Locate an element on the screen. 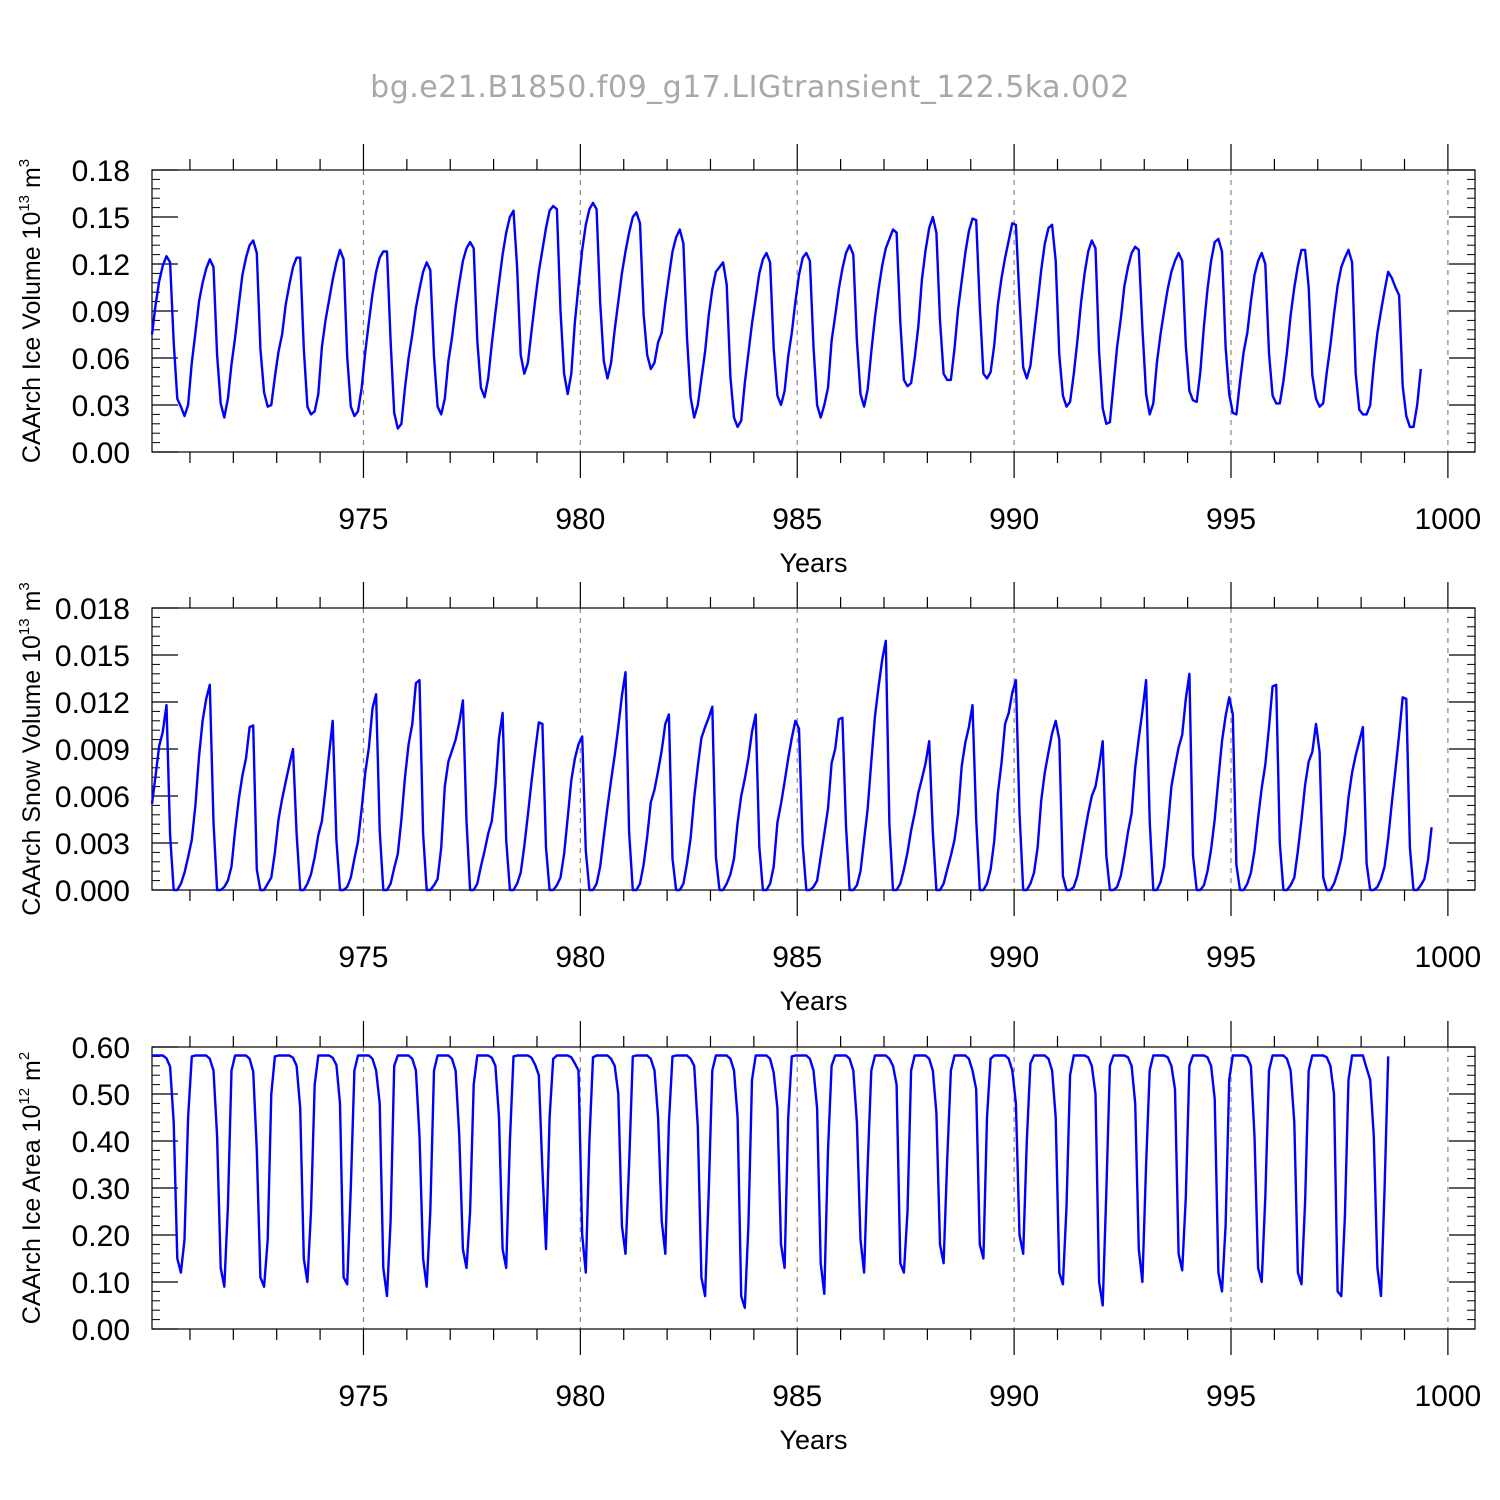  ice-volume-x-tick-label: 980 is located at coordinates (580, 519).